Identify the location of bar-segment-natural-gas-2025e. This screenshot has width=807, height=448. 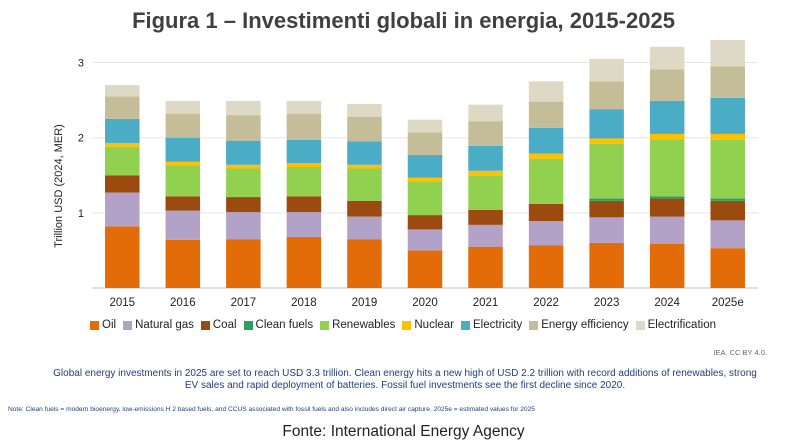
(727, 234).